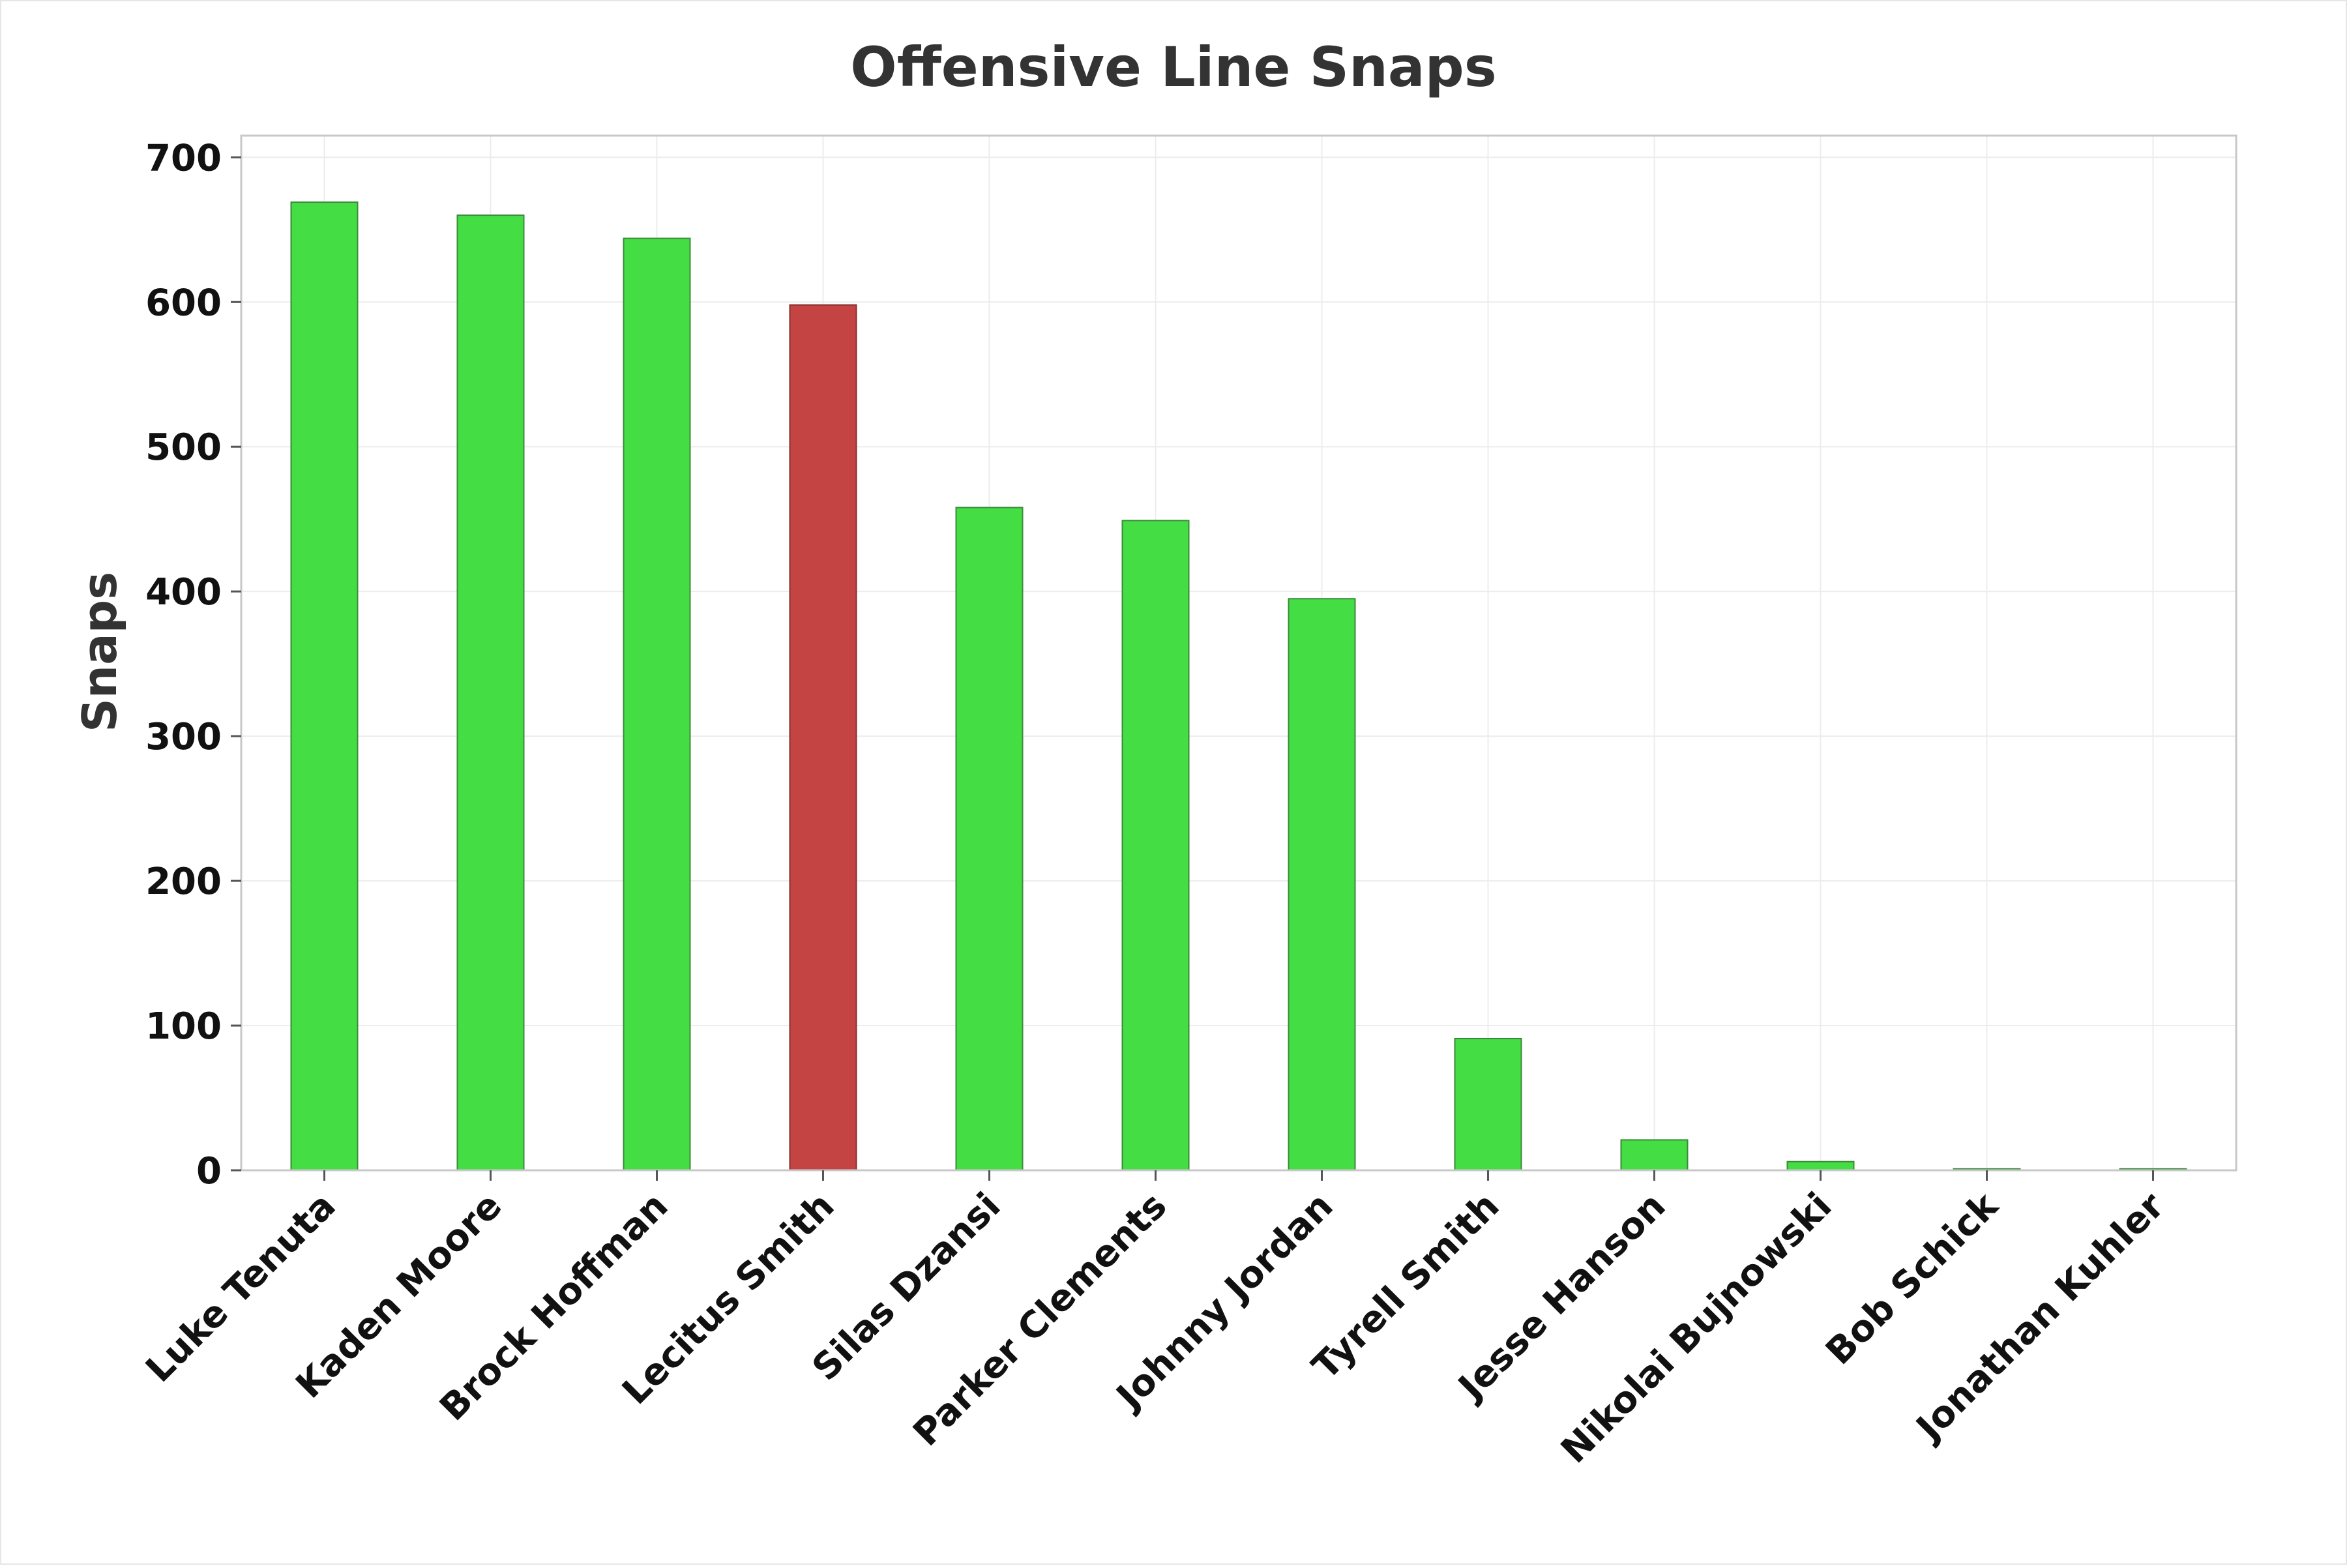 Image resolution: width=2347 pixels, height=1568 pixels. What do you see at coordinates (209, 1171) in the screenshot?
I see `y-tick-label-0: 0` at bounding box center [209, 1171].